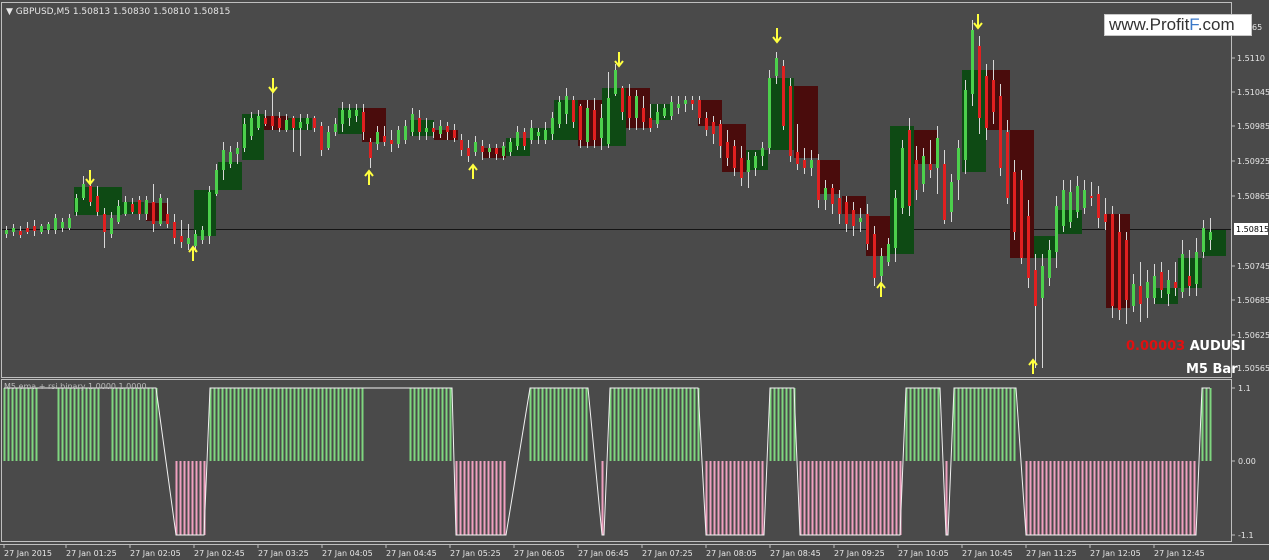 The image size is (1269, 560). What do you see at coordinates (1212, 369) in the screenshot?
I see `bar-label: M5 Bar` at bounding box center [1212, 369].